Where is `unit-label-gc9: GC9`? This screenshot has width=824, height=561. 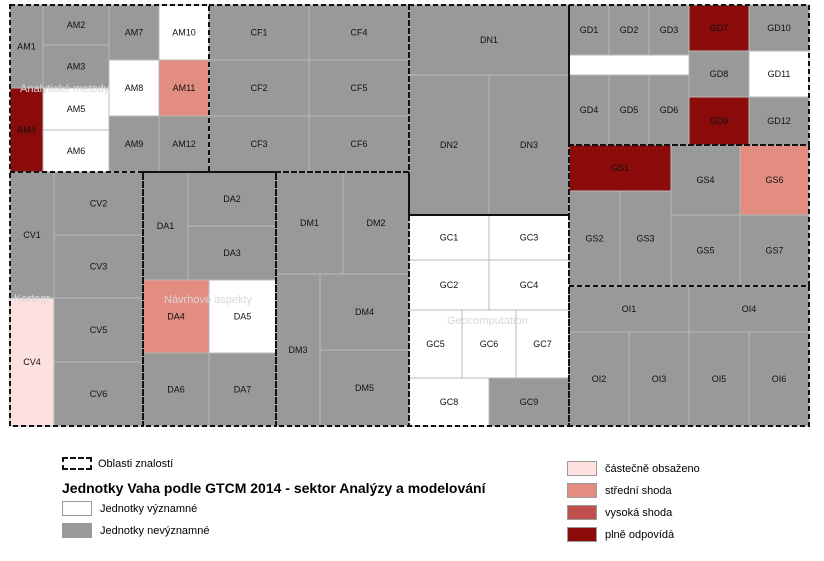 unit-label-gc9: GC9 is located at coordinates (529, 402).